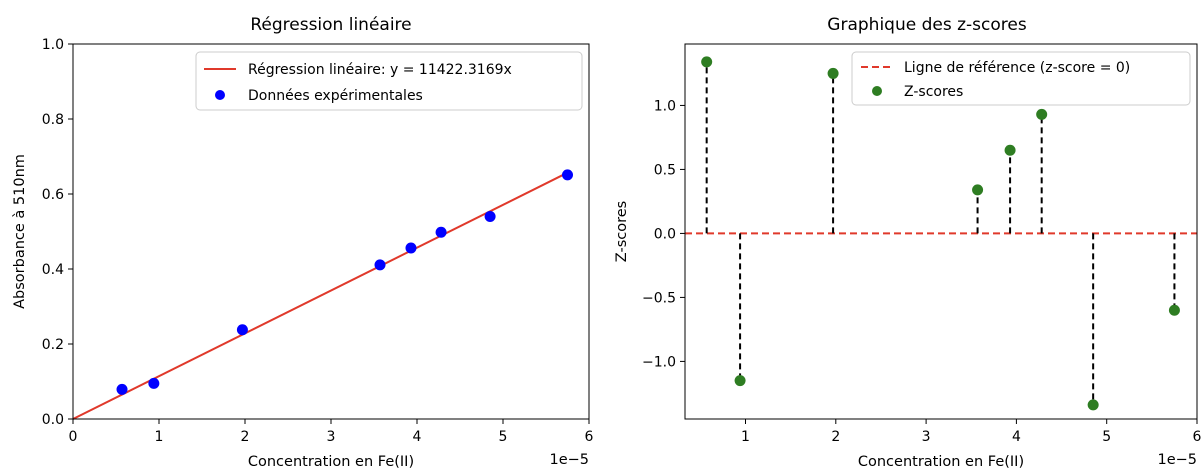 The width and height of the screenshot is (1202, 470). Describe the element at coordinates (659, 298) in the screenshot. I see `y-tick-label: −0.5` at that location.